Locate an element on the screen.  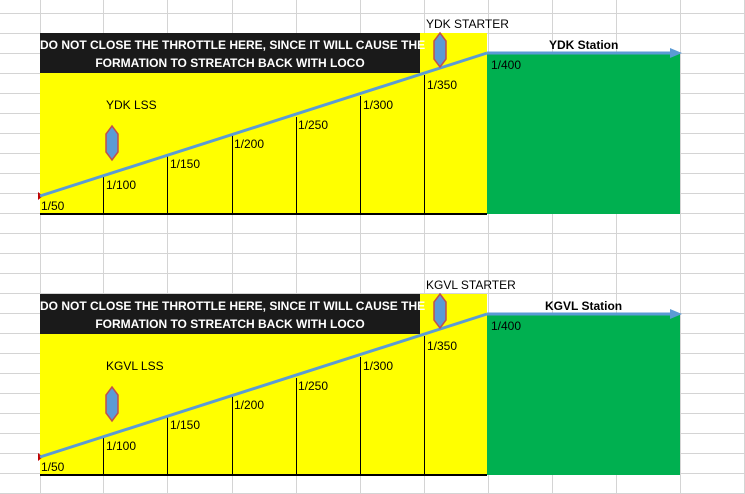
lss-label: KGVL LSS is located at coordinates (135, 366).